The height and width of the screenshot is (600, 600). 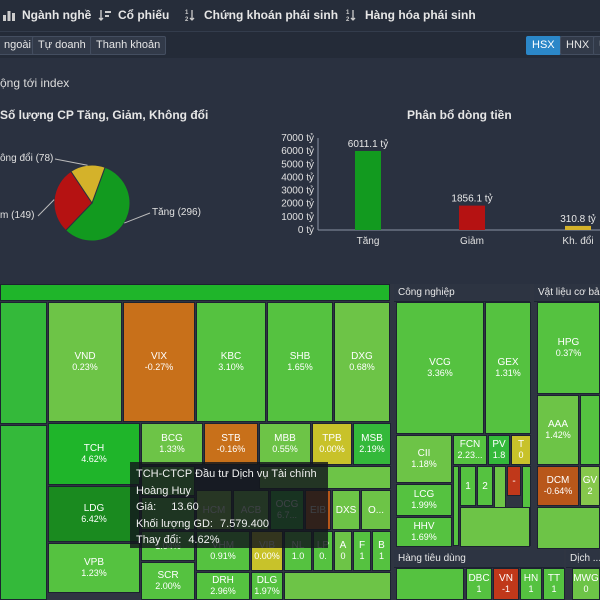 I want to click on exchange-hnx-button: HNX, so click(x=578, y=45).